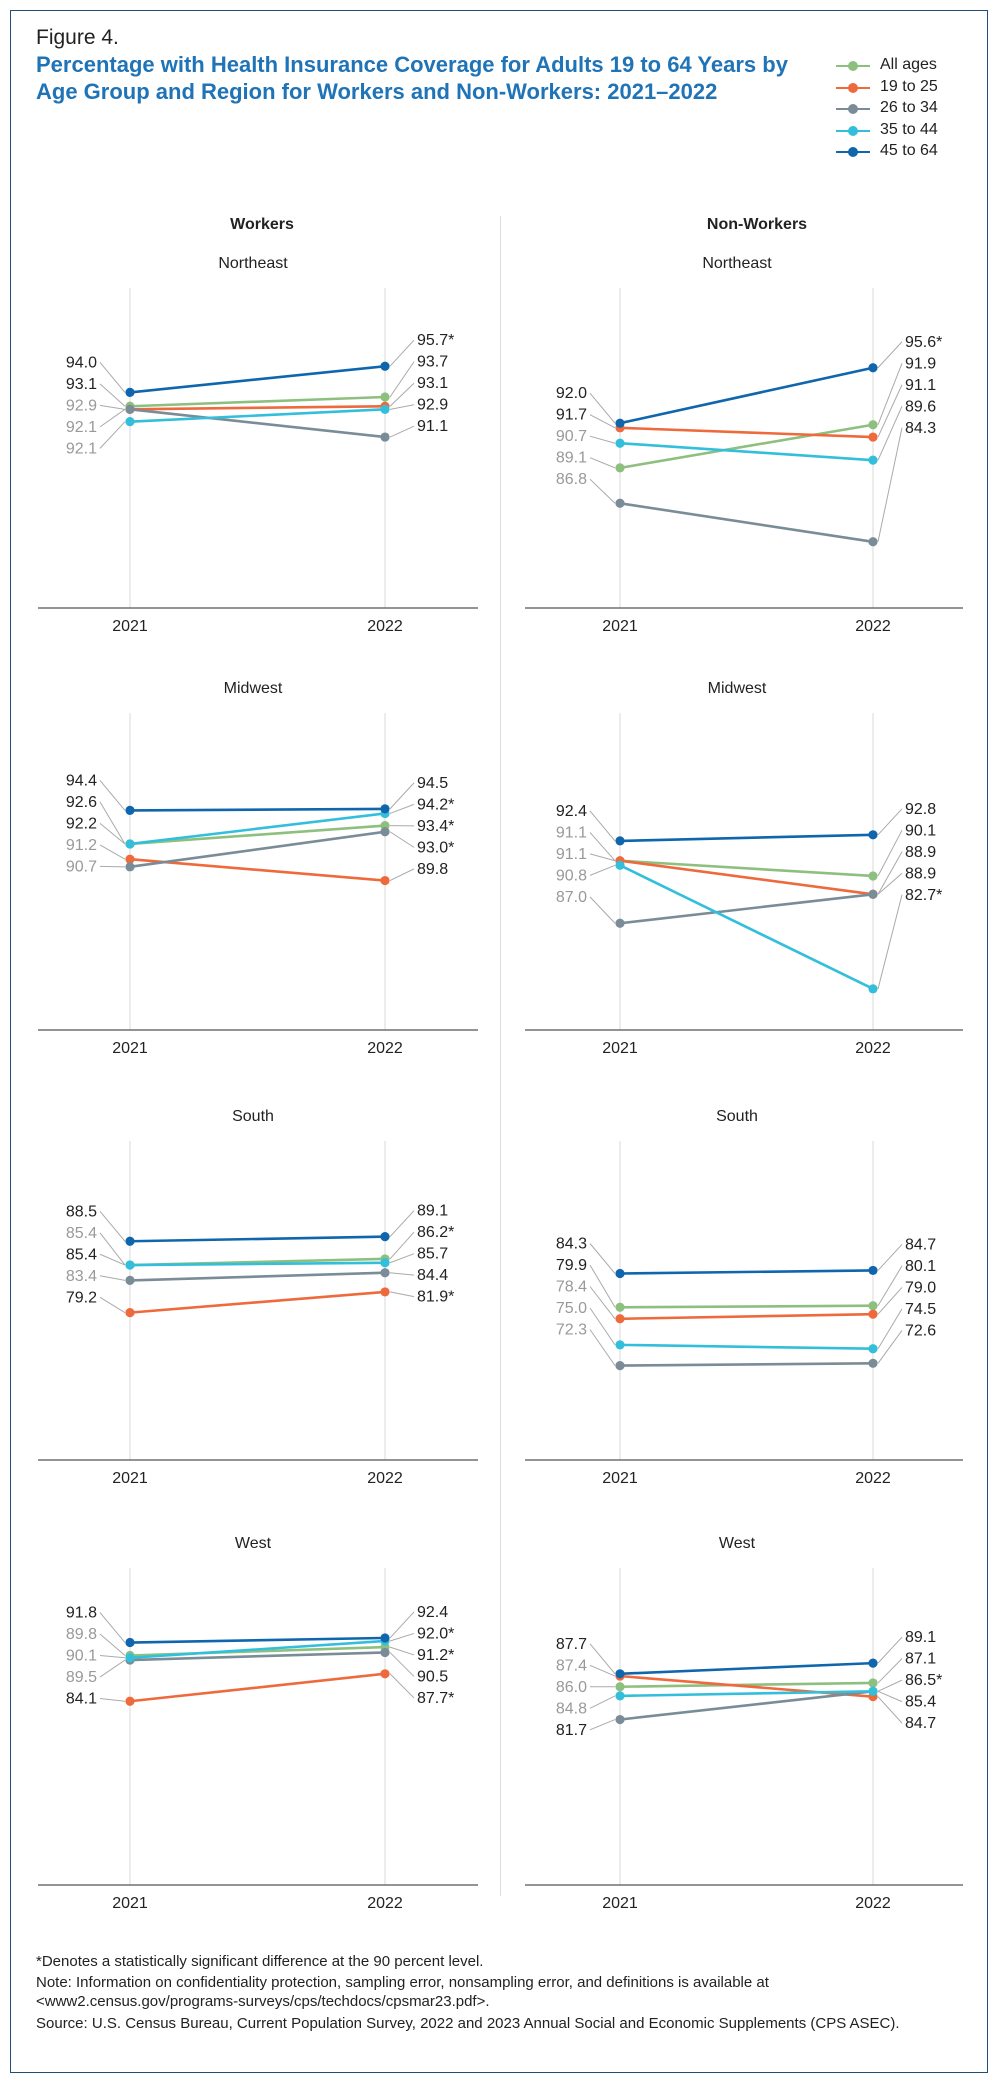 The height and width of the screenshot is (2085, 1000). Describe the element at coordinates (81, 1656) in the screenshot. I see `data-label-2021: 90.1` at that location.